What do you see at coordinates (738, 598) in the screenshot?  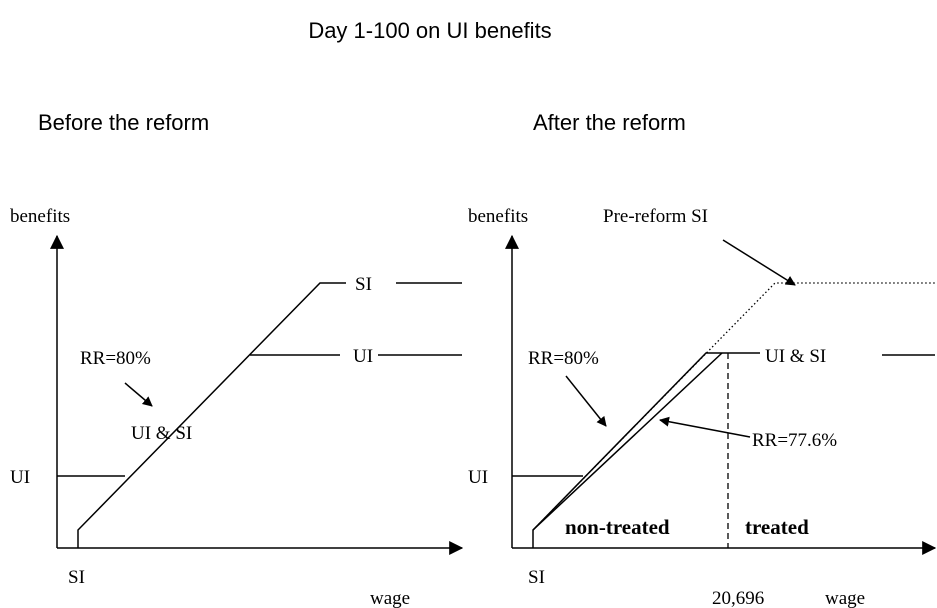 I see `threshold: 20,696` at bounding box center [738, 598].